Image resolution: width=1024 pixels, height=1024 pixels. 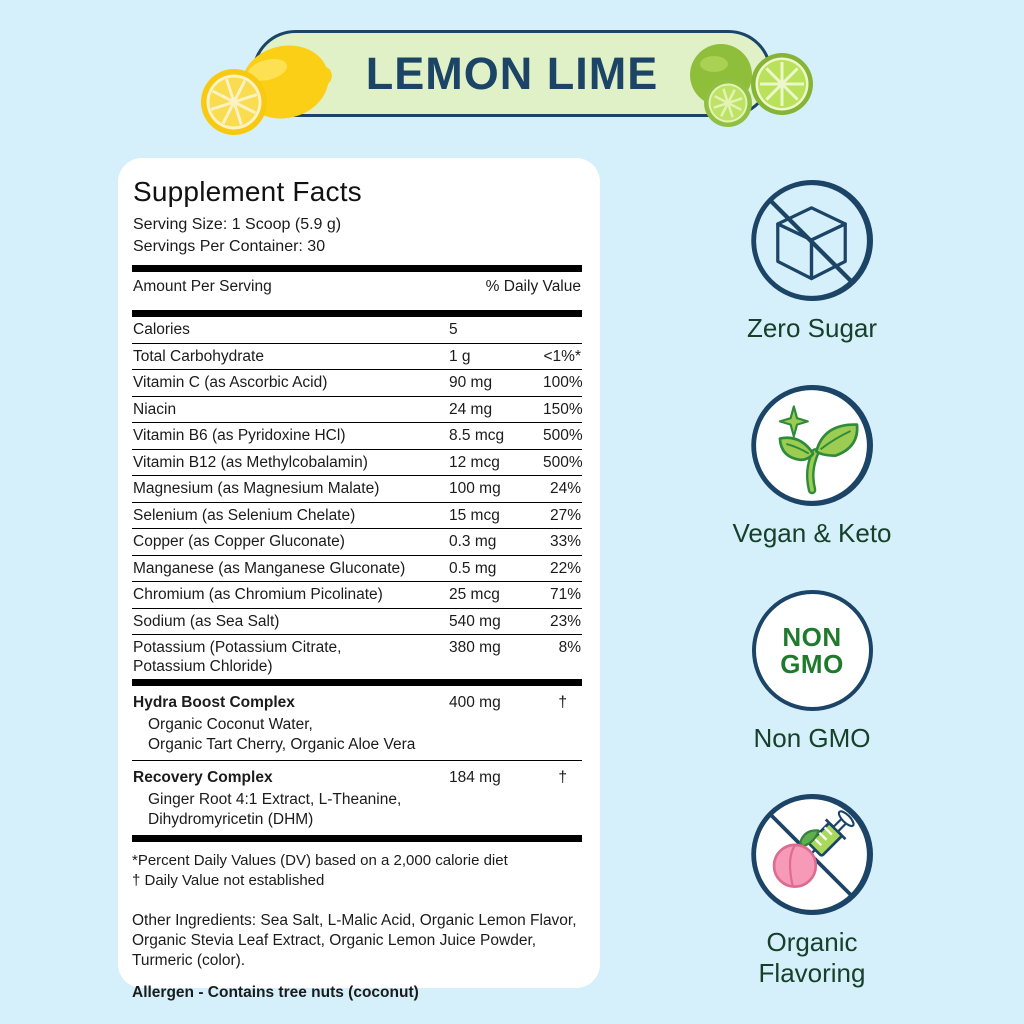 What do you see at coordinates (266, 90) in the screenshot?
I see `lemon-image` at bounding box center [266, 90].